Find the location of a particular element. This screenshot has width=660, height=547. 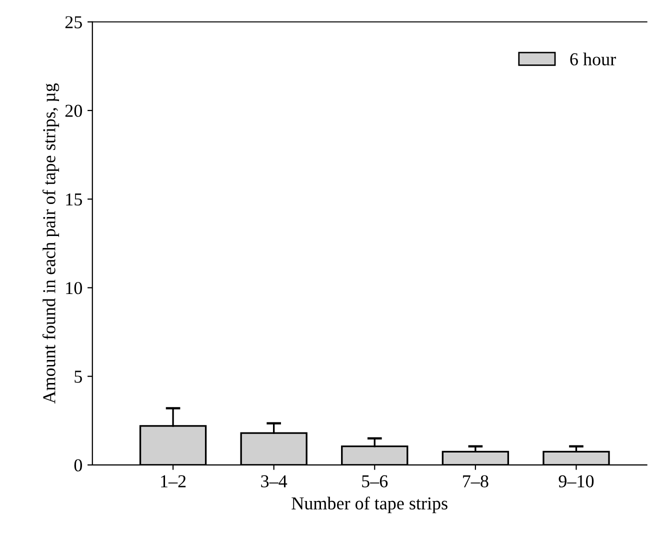

y-tick-label: 0 is located at coordinates (78, 465).